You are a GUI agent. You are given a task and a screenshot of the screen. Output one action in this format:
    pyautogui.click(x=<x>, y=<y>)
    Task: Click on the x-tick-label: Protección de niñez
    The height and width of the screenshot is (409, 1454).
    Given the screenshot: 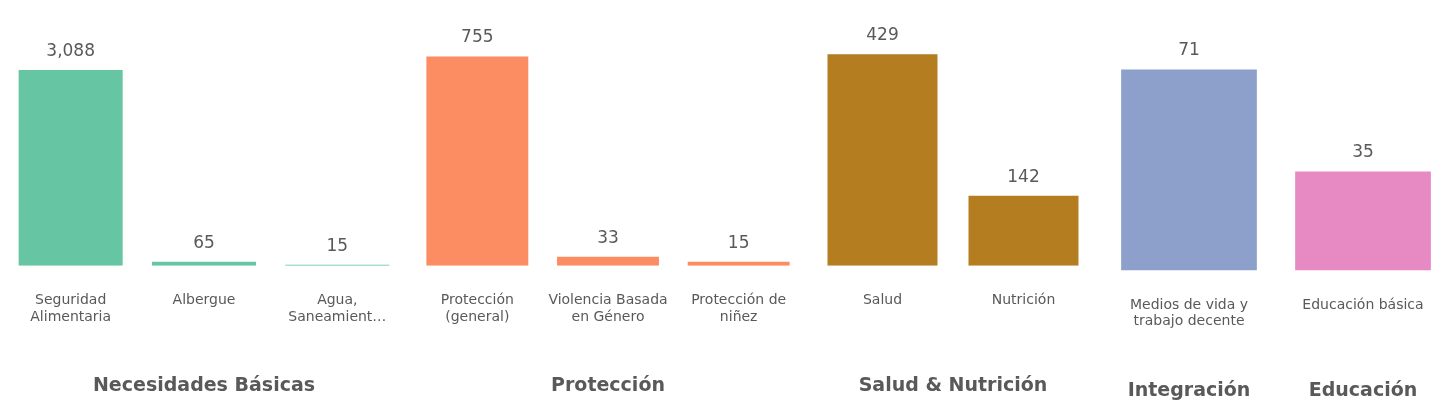 What is the action you would take?
    pyautogui.click(x=739, y=307)
    